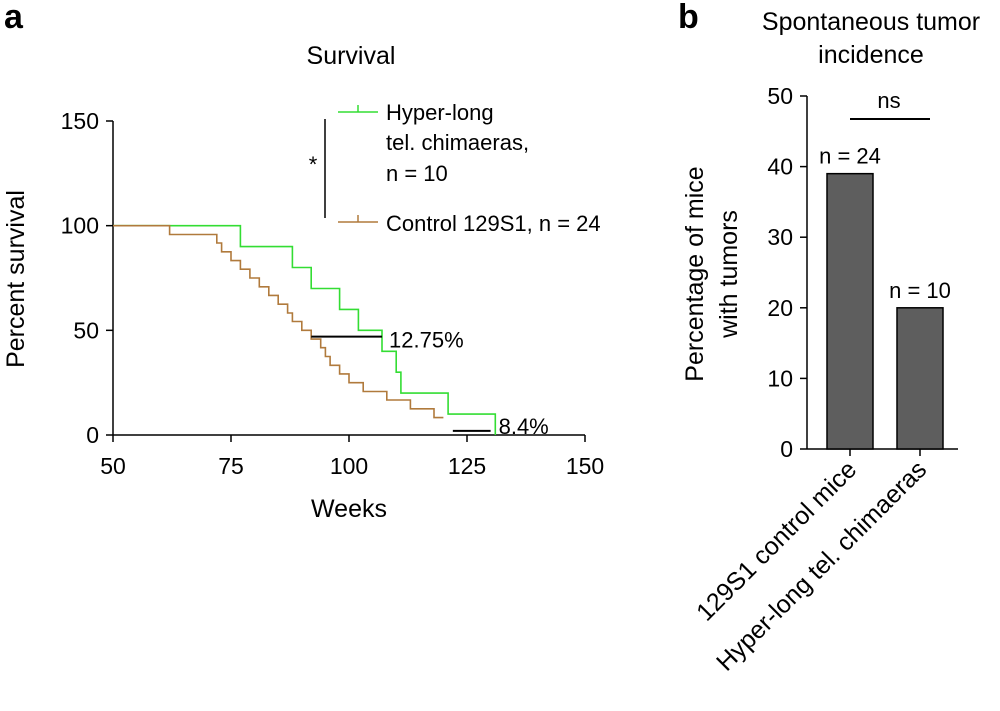 The width and height of the screenshot is (1000, 711). I want to click on tumor-y-tick-label: 40, so click(780, 167).